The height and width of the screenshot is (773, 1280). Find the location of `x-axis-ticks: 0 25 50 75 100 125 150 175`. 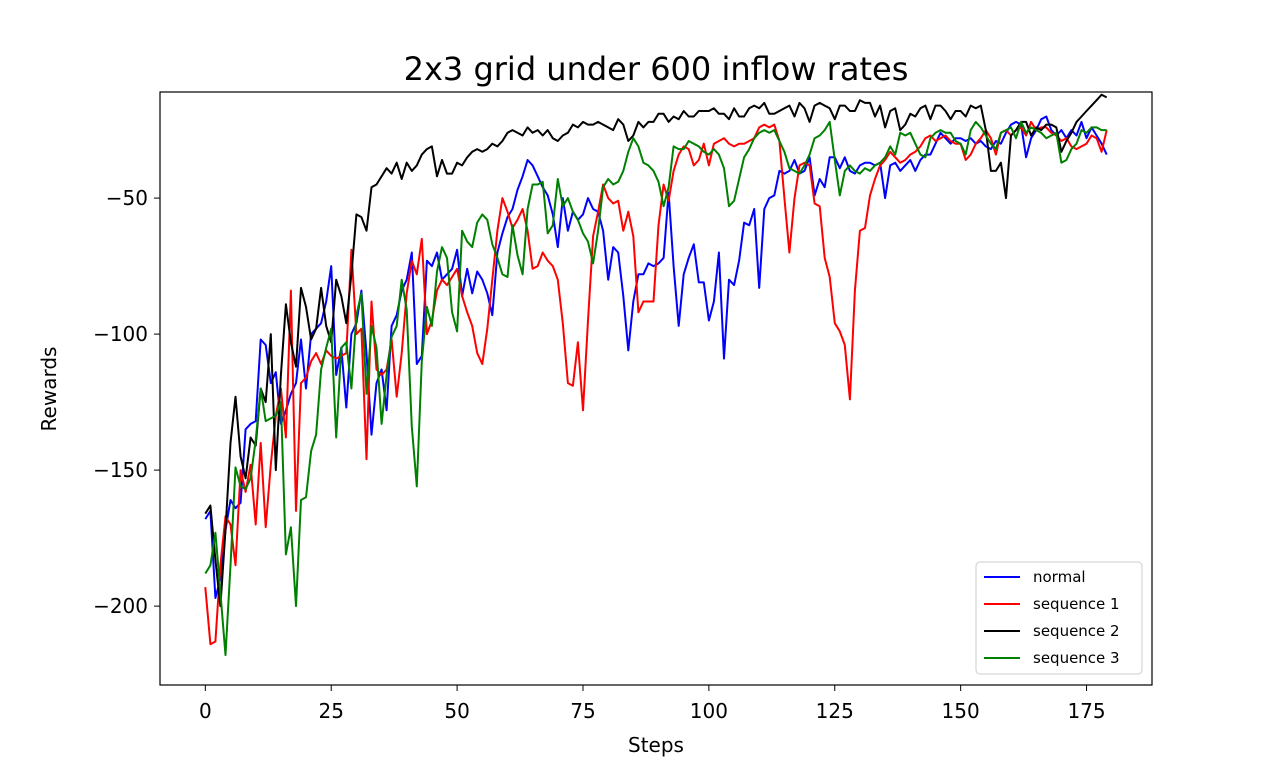

x-axis-ticks: 0 25 50 75 100 125 150 175 is located at coordinates (652, 704).